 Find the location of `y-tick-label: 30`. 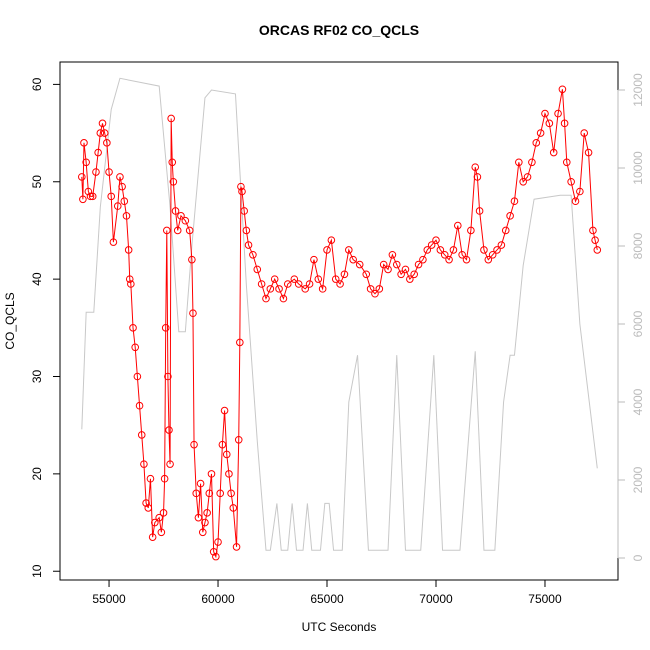

y-tick-label: 30 is located at coordinates (37, 377).